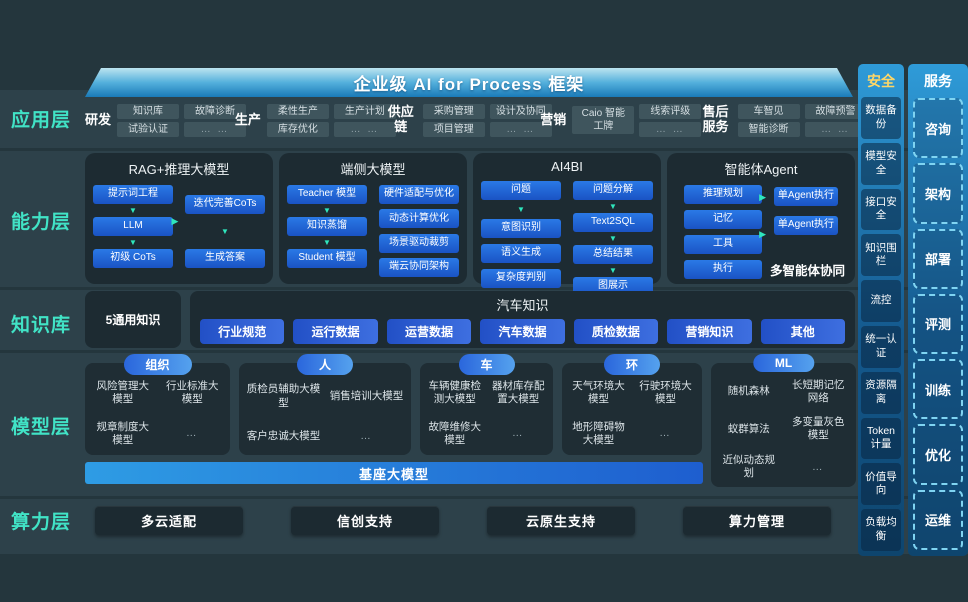  What do you see at coordinates (723, 269) in the screenshot?
I see `flow-box: 执行` at bounding box center [723, 269].